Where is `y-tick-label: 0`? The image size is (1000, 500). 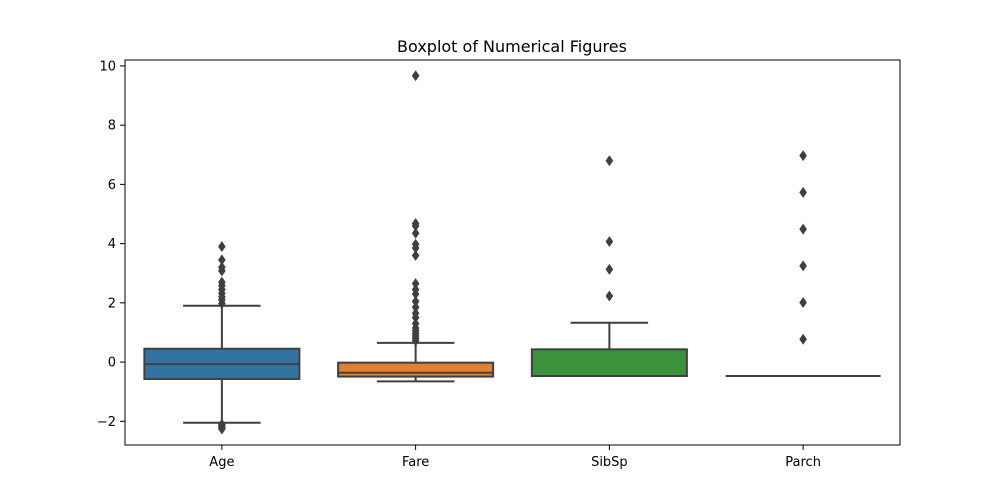
y-tick-label: 0 is located at coordinates (112, 363).